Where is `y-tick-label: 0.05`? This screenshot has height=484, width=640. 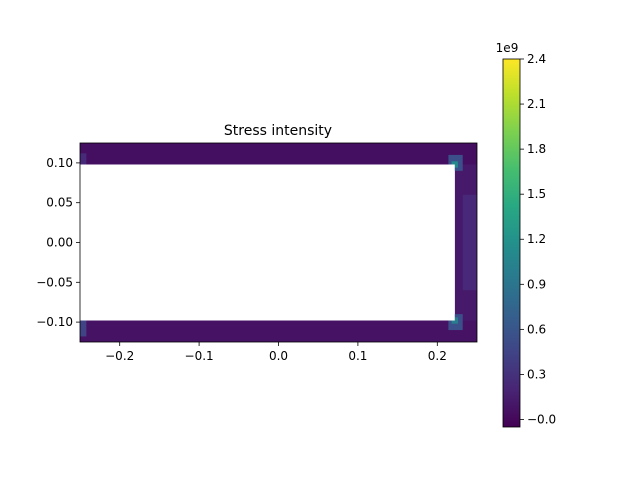 y-tick-label: 0.05 is located at coordinates (59, 203).